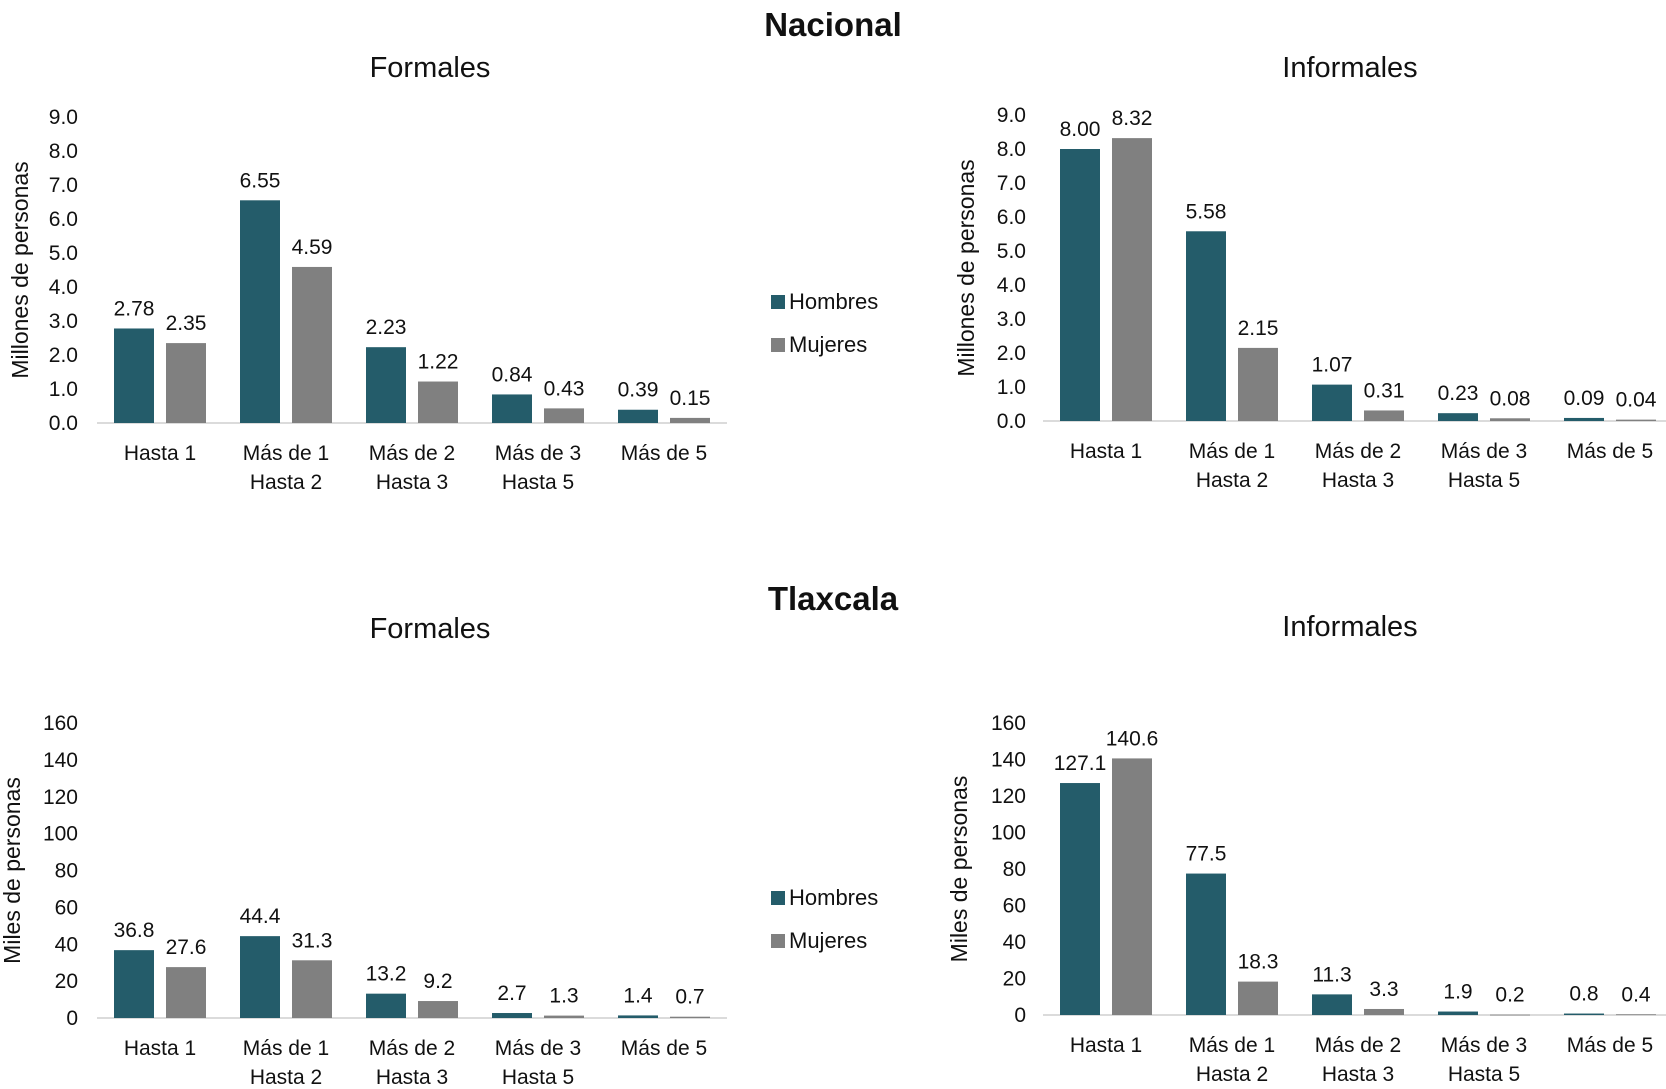  Describe the element at coordinates (63, 185) in the screenshot. I see `y-tick-label: 7.0` at that location.